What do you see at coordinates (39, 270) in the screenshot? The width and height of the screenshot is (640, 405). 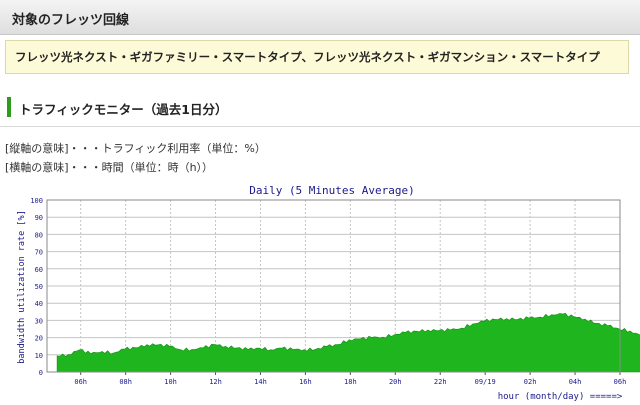 I see `y-tick-label: 60` at bounding box center [39, 270].